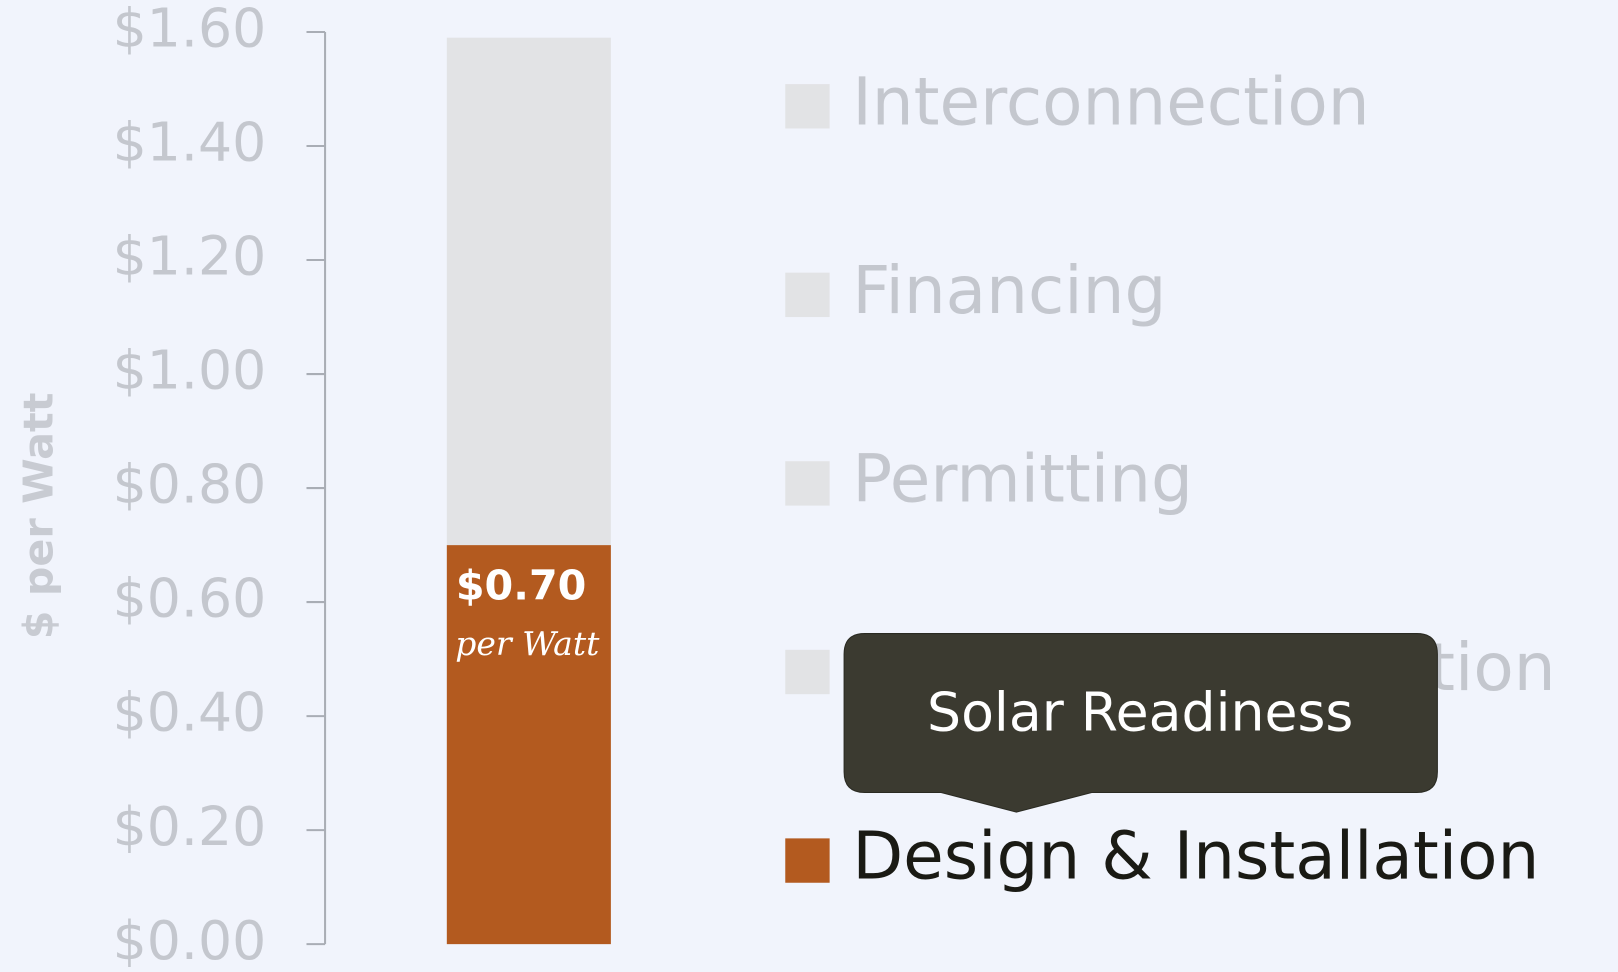 Image resolution: width=1618 pixels, height=972 pixels. Describe the element at coordinates (190, 370) in the screenshot. I see `y-tick-label: $1.00` at that location.